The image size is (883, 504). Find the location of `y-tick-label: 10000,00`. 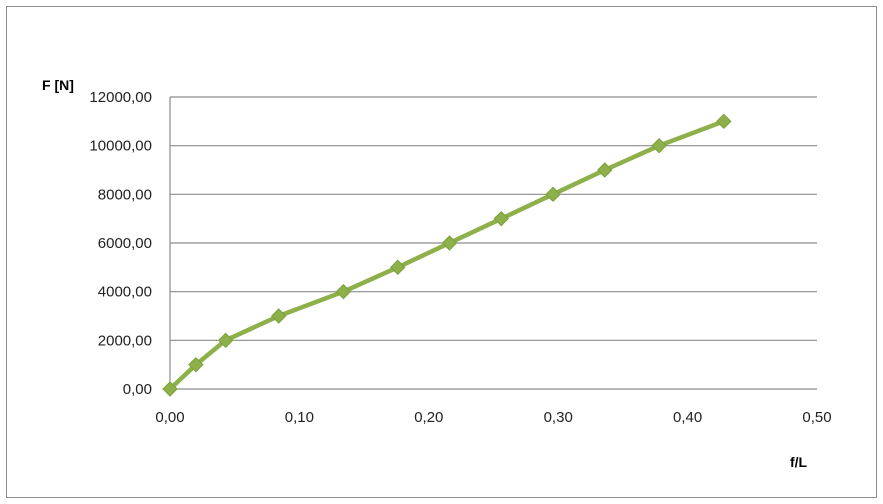

y-tick-label: 10000,00 is located at coordinates (120, 146).